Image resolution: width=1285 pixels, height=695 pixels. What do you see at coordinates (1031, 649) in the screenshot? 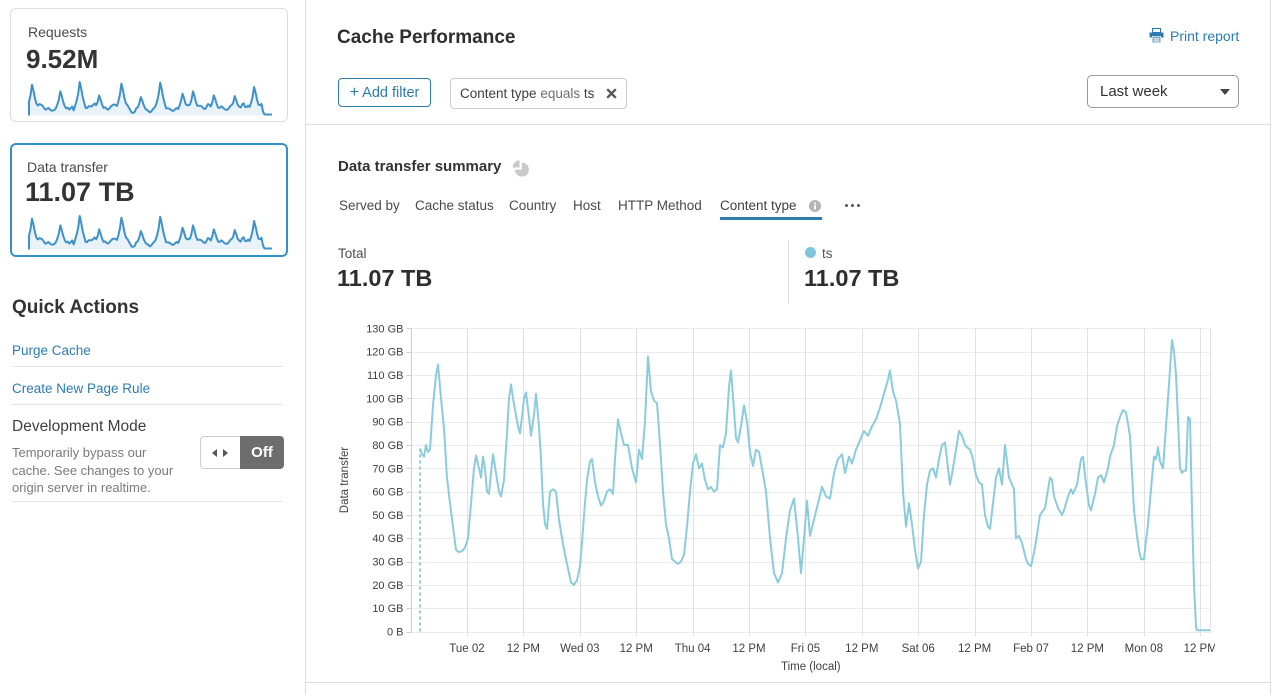
I see `svg-text: Feb 07` at bounding box center [1031, 649].